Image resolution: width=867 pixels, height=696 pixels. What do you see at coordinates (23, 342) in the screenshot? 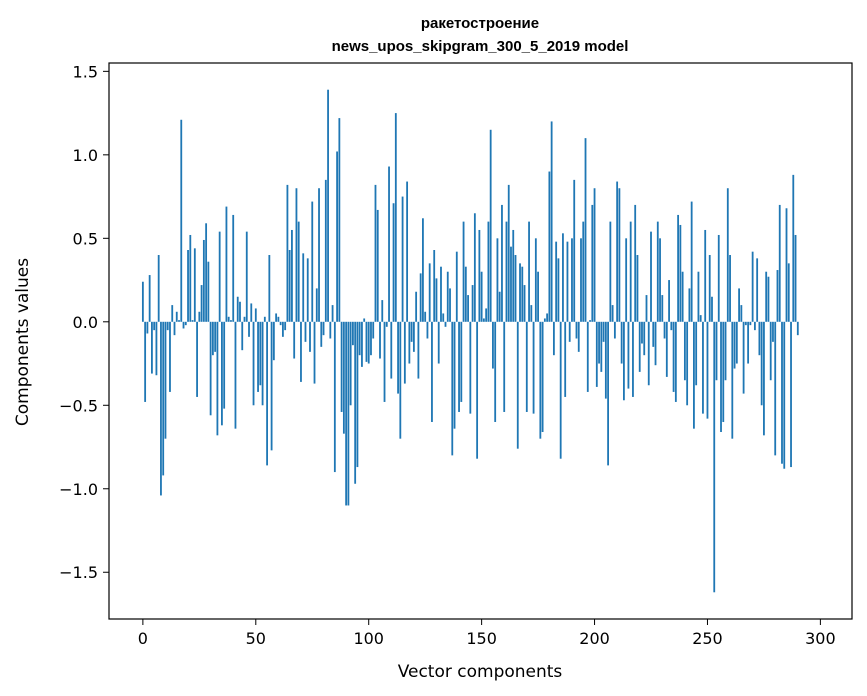
I see `y-axis-label: Components values` at bounding box center [23, 342].